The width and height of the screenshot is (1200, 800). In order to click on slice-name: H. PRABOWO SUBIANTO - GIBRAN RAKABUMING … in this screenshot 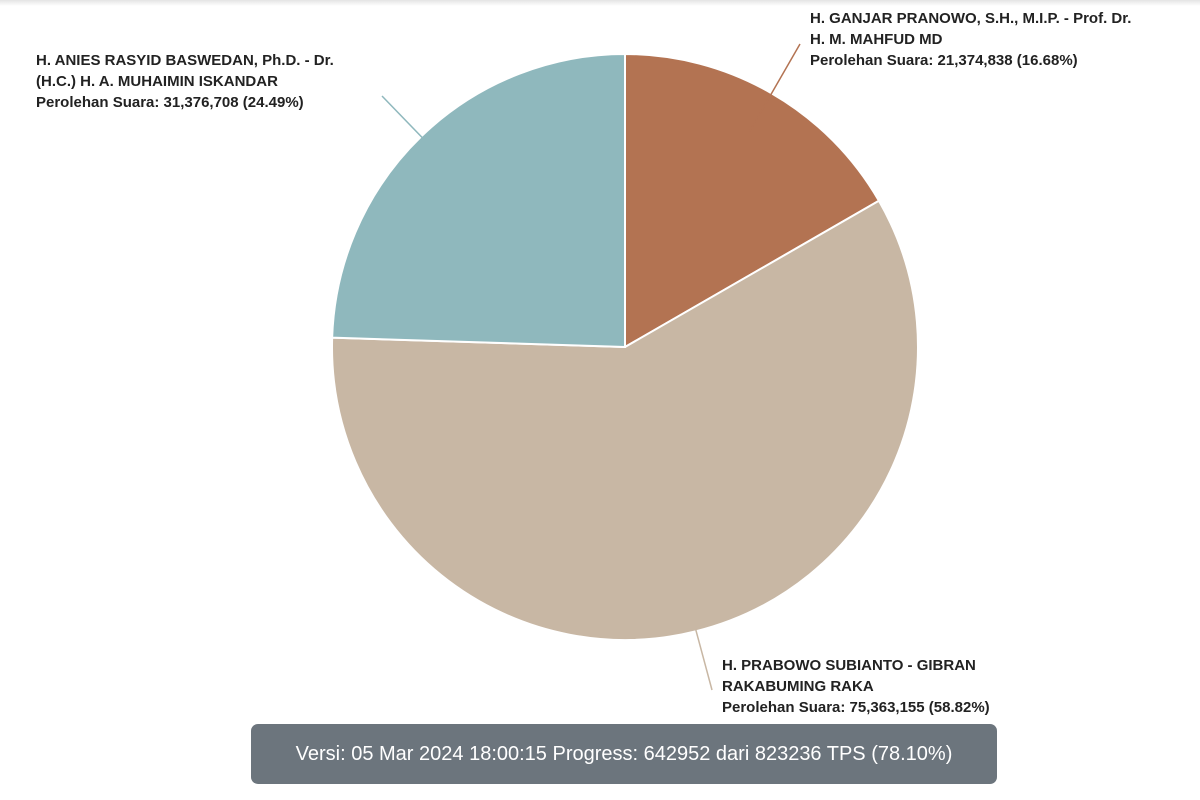, I will do `click(849, 676)`.